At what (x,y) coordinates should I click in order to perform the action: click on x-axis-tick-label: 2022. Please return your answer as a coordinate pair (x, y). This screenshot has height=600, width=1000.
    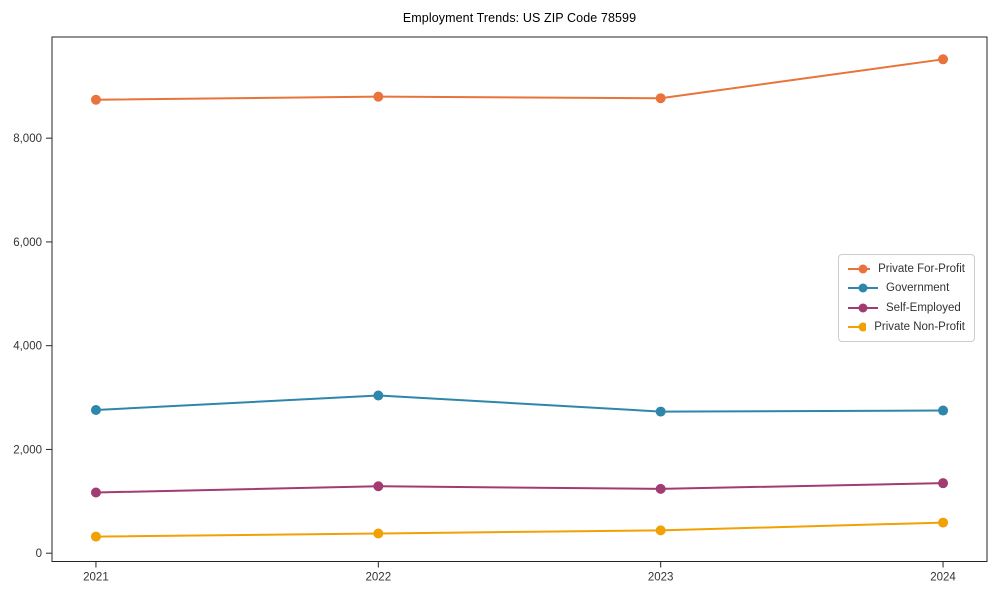
    Looking at the image, I should click on (379, 578).